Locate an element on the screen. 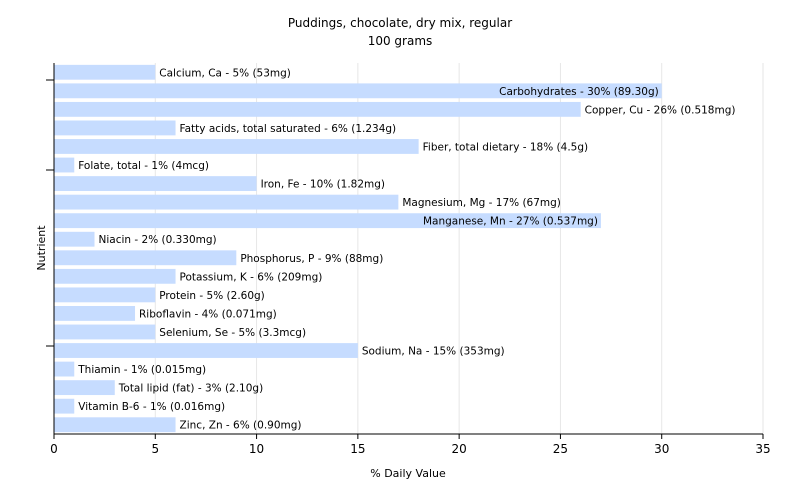  bar-label: Magnesium, Mg - 17% (67mg) is located at coordinates (481, 203).